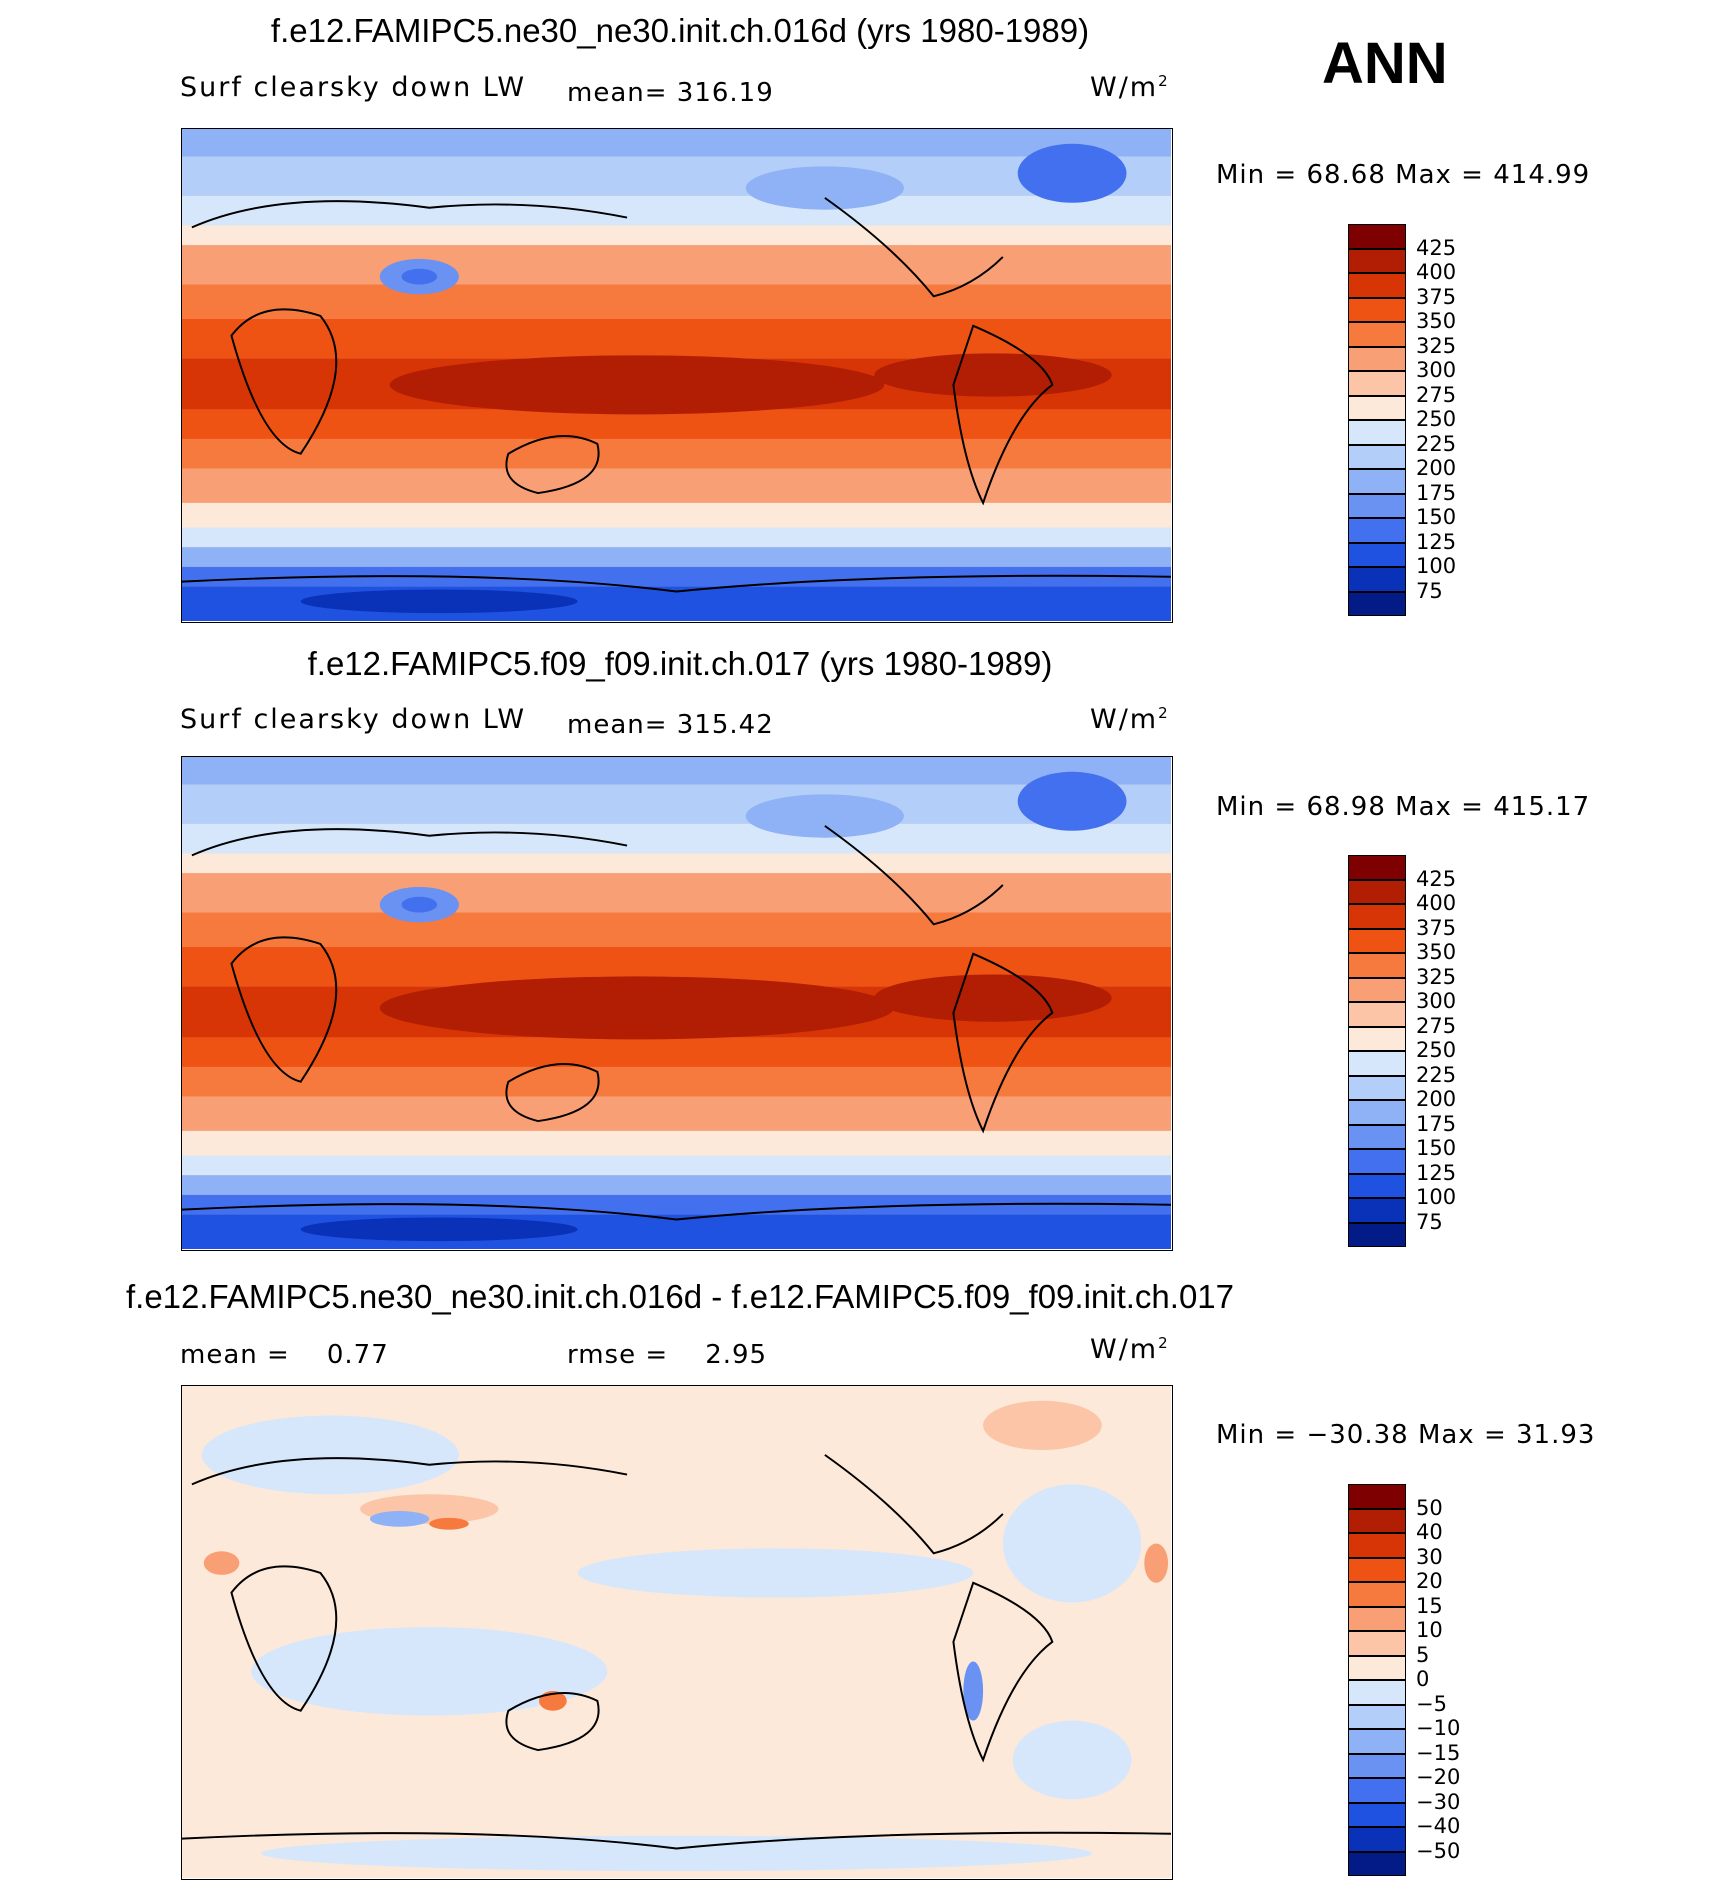 The height and width of the screenshot is (1880, 1710). I want to click on colorbar-tick-label: −50, so click(1438, 1850).